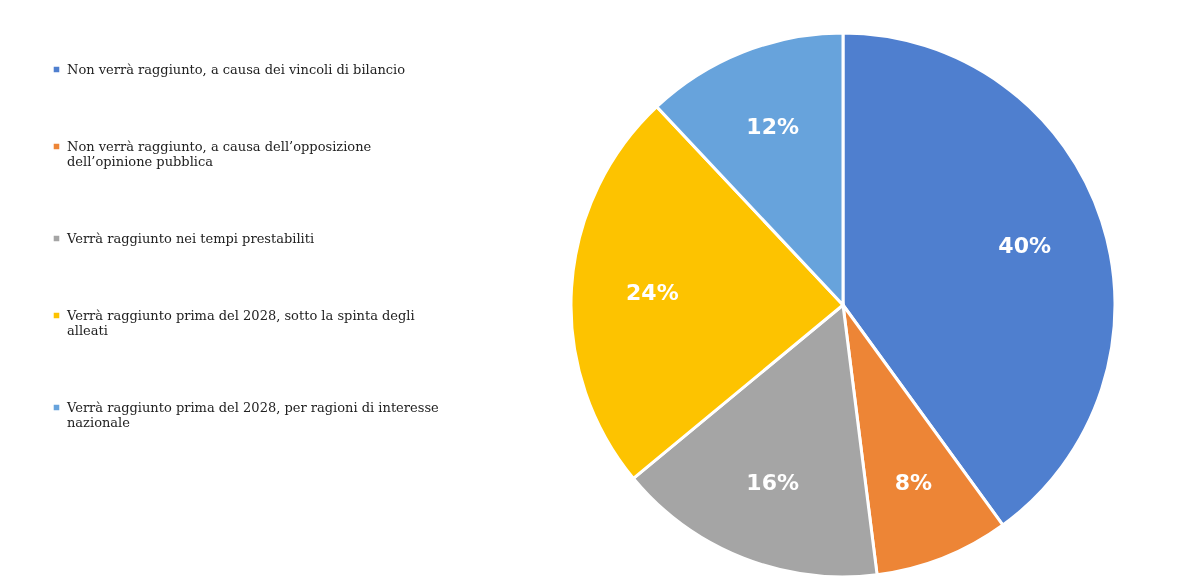  What do you see at coordinates (219, 153) in the screenshot?
I see `legend-label: Non verrà raggiunto, a causa dell’opposizione dell’opinione pubblica` at bounding box center [219, 153].